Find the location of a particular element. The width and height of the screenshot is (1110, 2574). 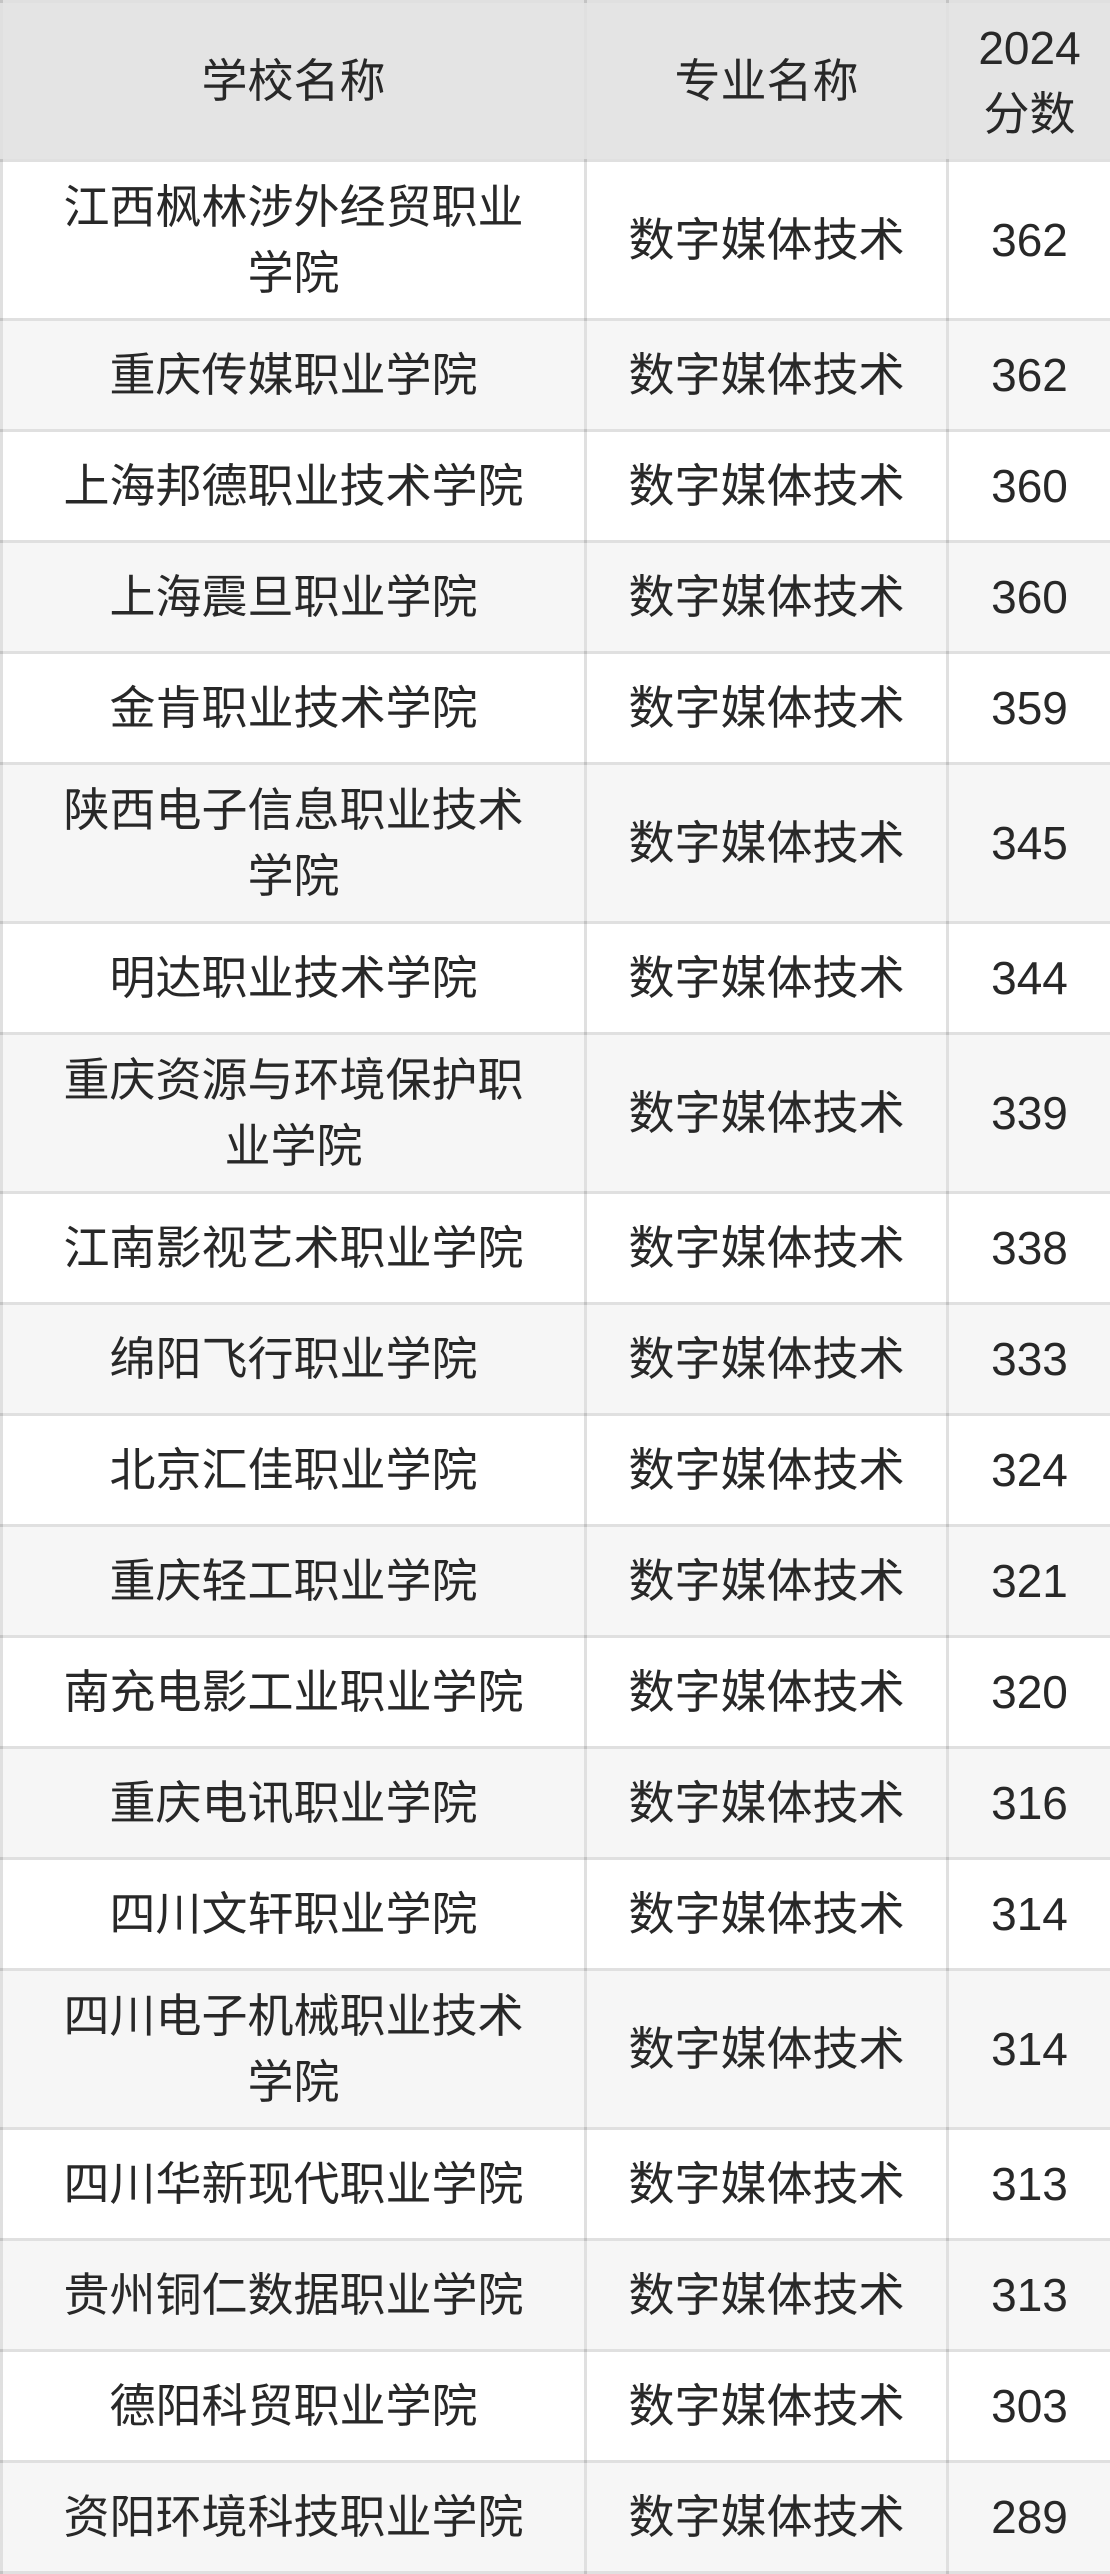

table-row: 明达职业技术学院 数字媒体技术 344 is located at coordinates (555, 978).